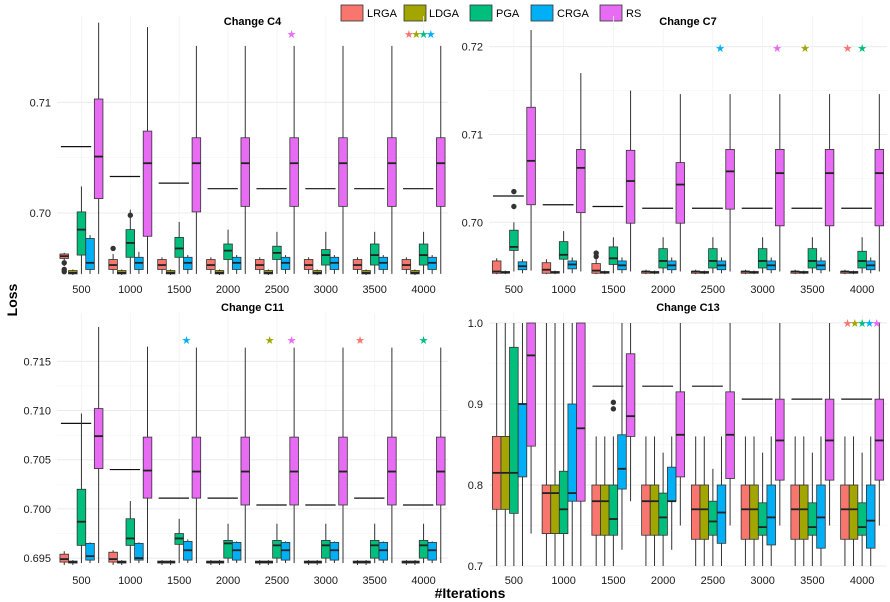  I want to click on x-tick-label: 3500, so click(374, 290).